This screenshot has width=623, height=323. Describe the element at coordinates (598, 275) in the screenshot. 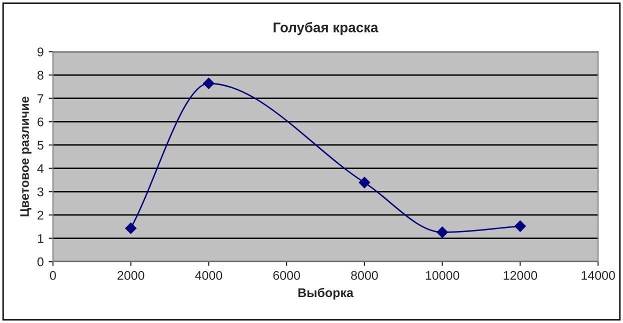

I see `x-tick-label: 14000` at that location.